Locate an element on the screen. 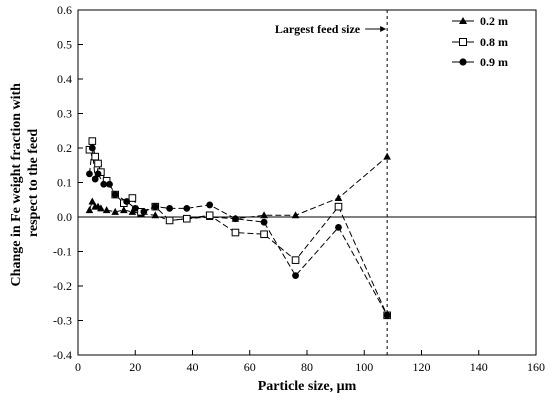  largest-feed-size-annotation: Largest feed size is located at coordinates (331, 29).